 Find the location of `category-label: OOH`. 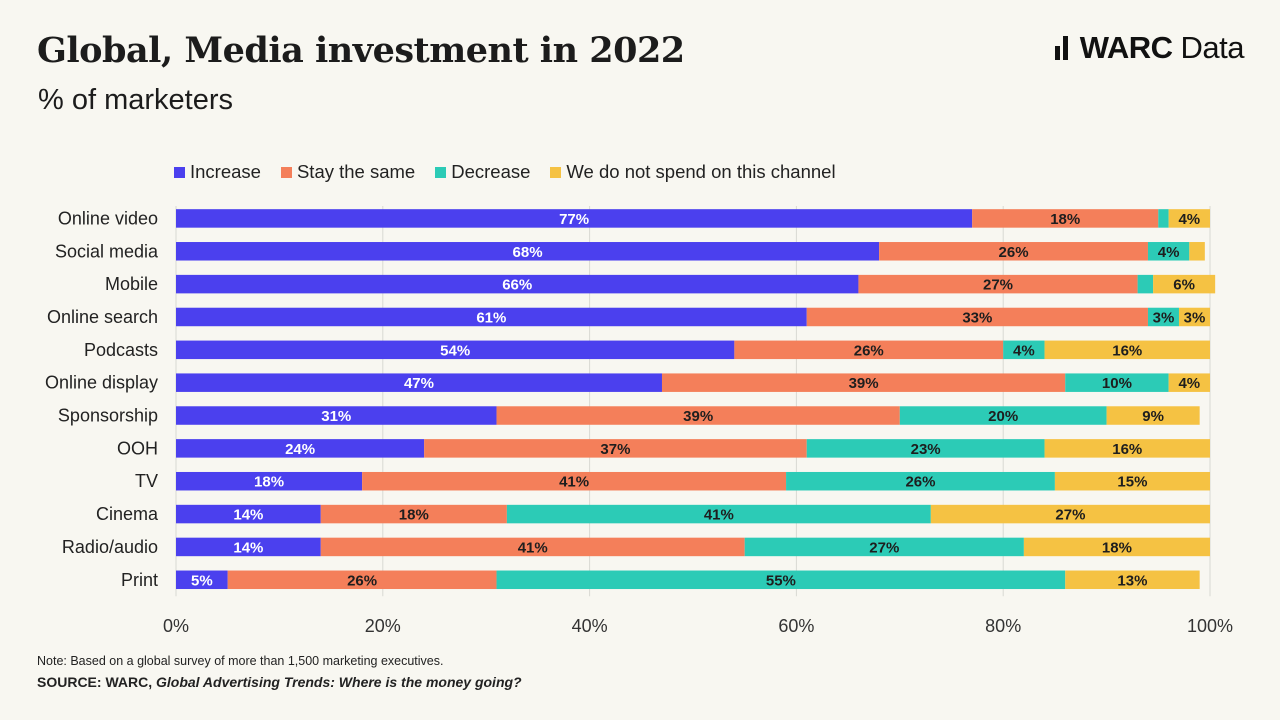

category-label: OOH is located at coordinates (137, 448).